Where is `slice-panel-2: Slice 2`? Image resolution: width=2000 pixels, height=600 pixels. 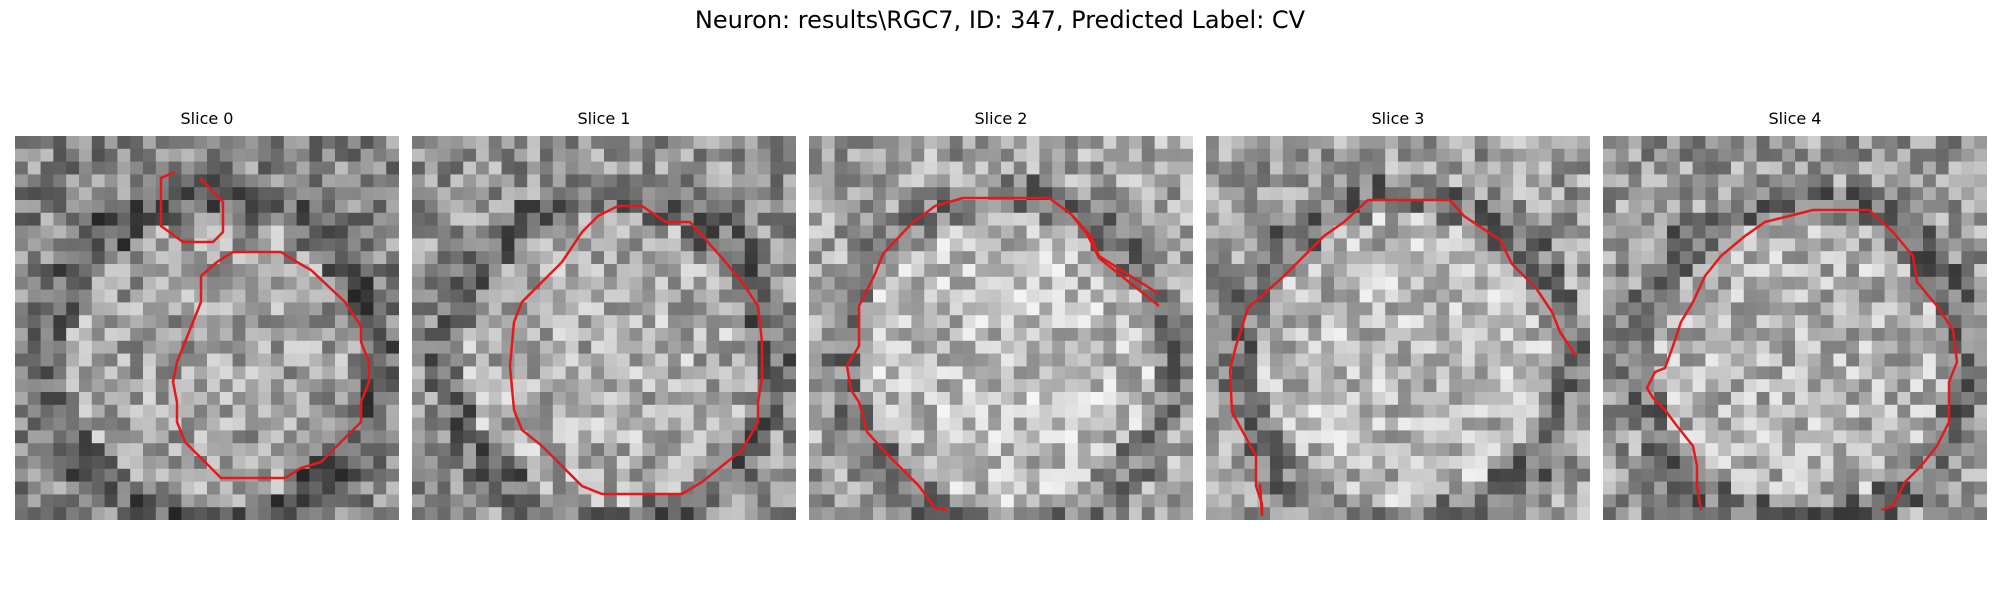
slice-panel-2: Slice 2 is located at coordinates (1001, 314).